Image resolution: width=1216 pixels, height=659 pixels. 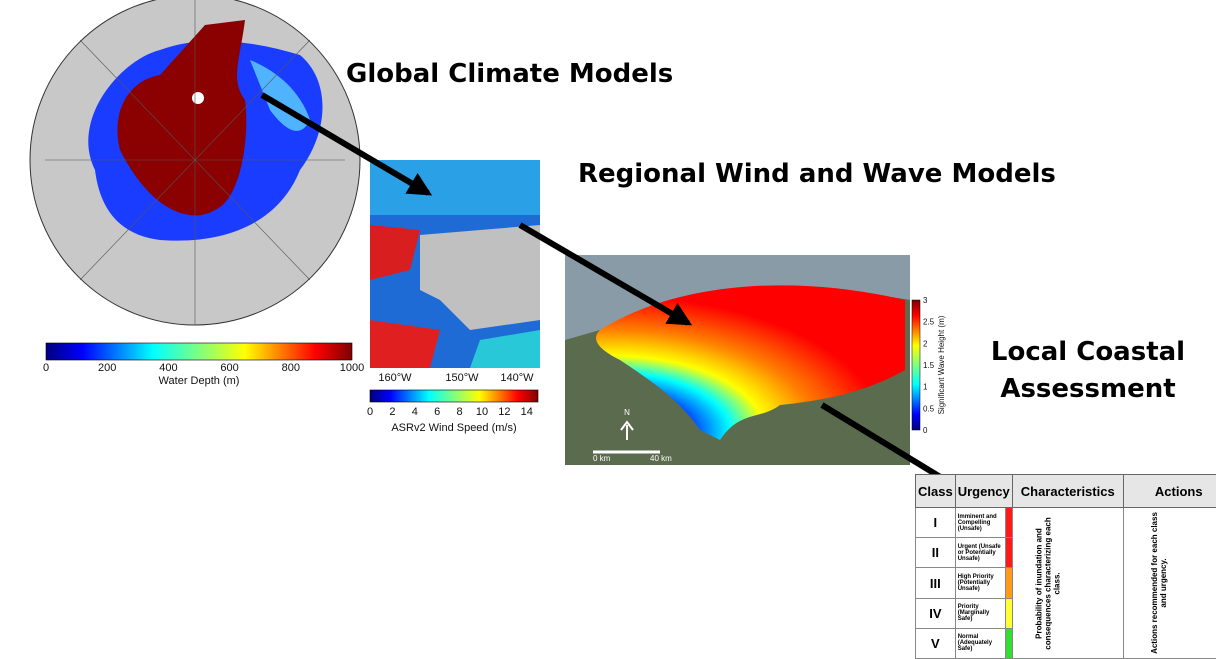 What do you see at coordinates (817, 174) in the screenshot?
I see `heading: Regional Wind and Wave Models` at bounding box center [817, 174].